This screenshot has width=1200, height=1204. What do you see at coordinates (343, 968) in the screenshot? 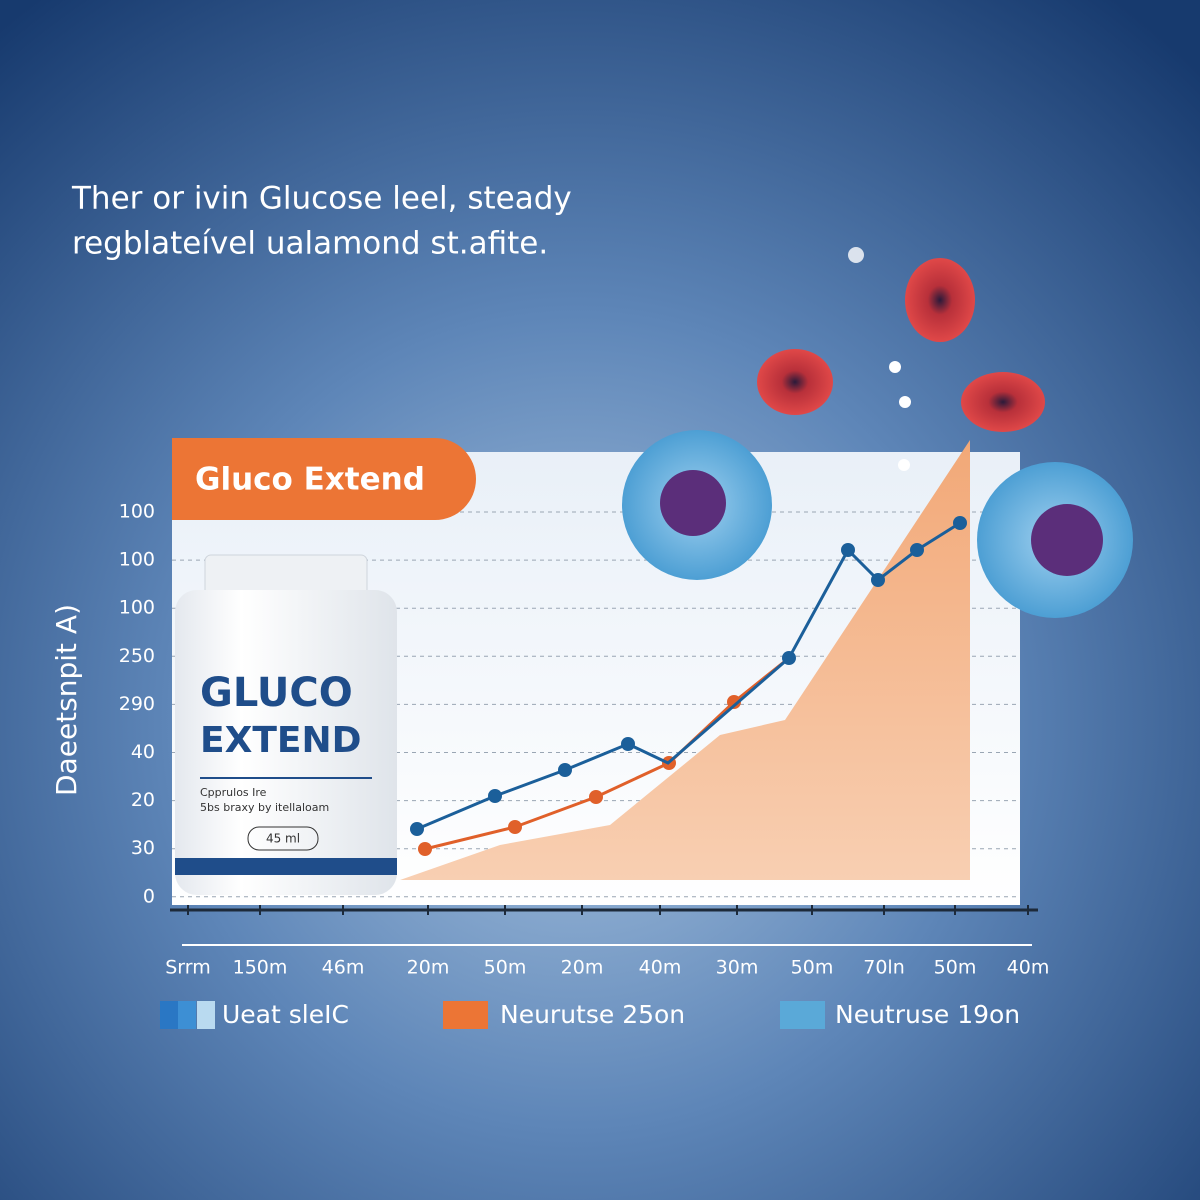
I see `x-tick-label: 46m` at bounding box center [343, 968].